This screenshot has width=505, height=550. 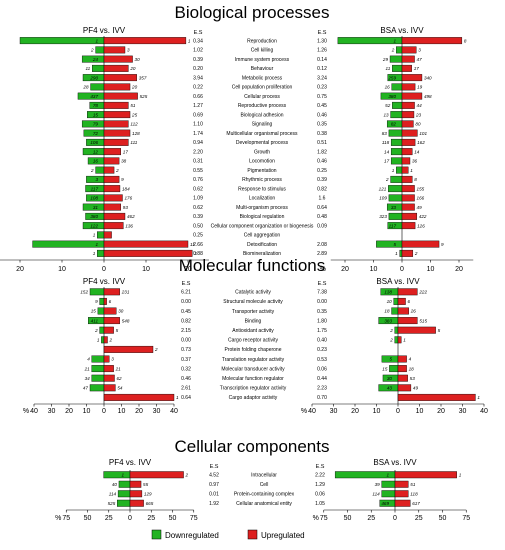 What do you see at coordinates (463, 411) in the screenshot?
I see `x-tick-label: 30` at bounding box center [463, 411].